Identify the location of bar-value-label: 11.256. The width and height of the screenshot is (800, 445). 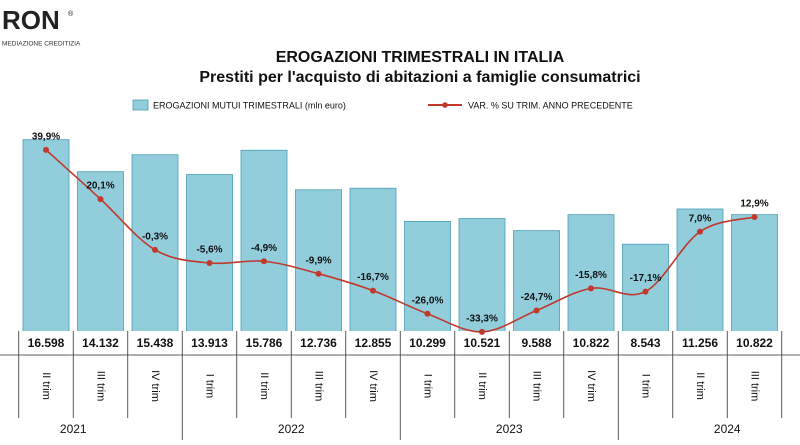
(700, 343).